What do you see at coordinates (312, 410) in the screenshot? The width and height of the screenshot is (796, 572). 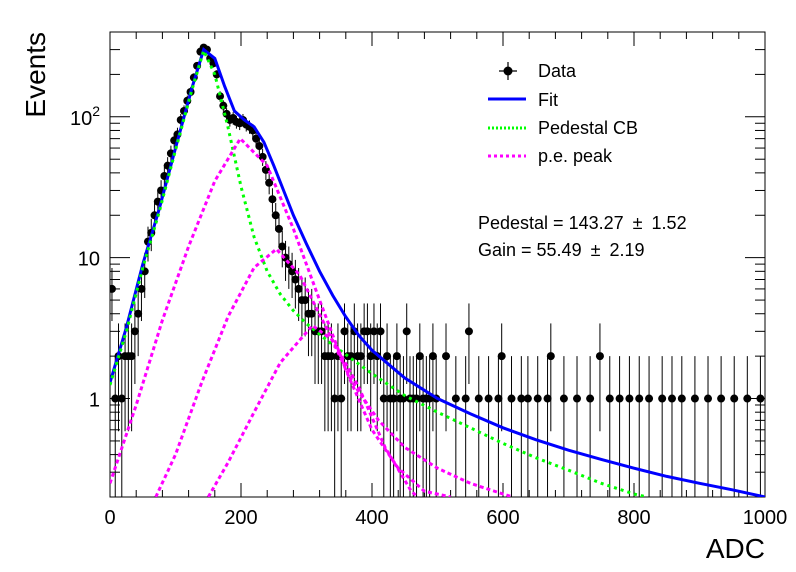 I see `pe-peak-curve` at bounding box center [312, 410].